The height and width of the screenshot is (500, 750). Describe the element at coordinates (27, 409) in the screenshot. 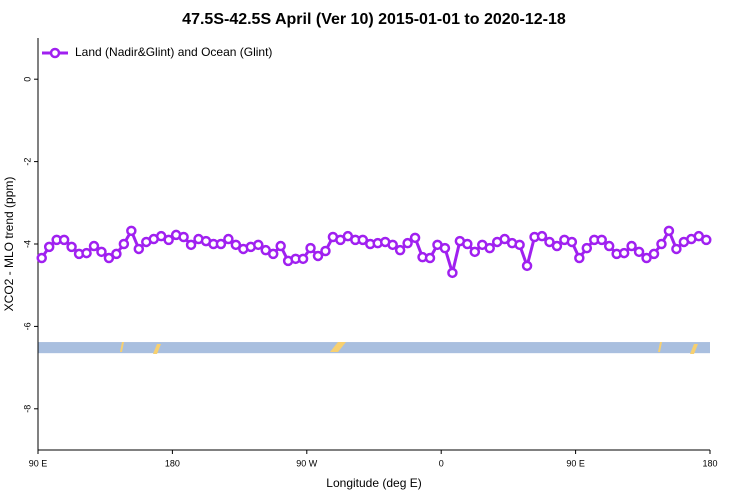

I see `y-tick-label: -8` at that location.